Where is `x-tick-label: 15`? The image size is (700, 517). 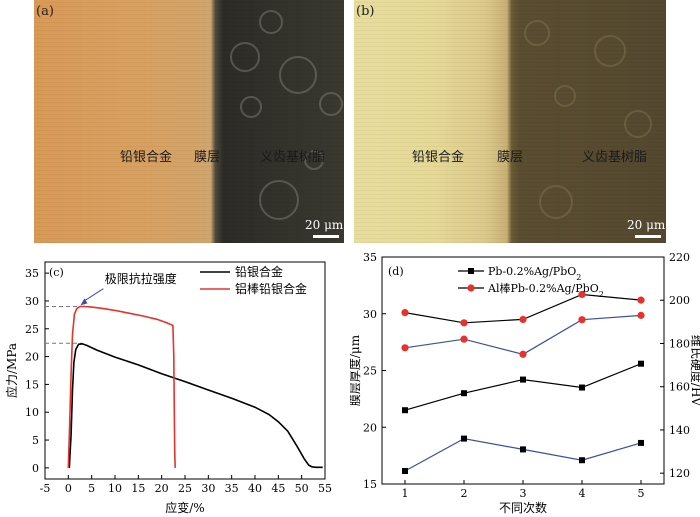 x-tick-label: 15 is located at coordinates (138, 488).